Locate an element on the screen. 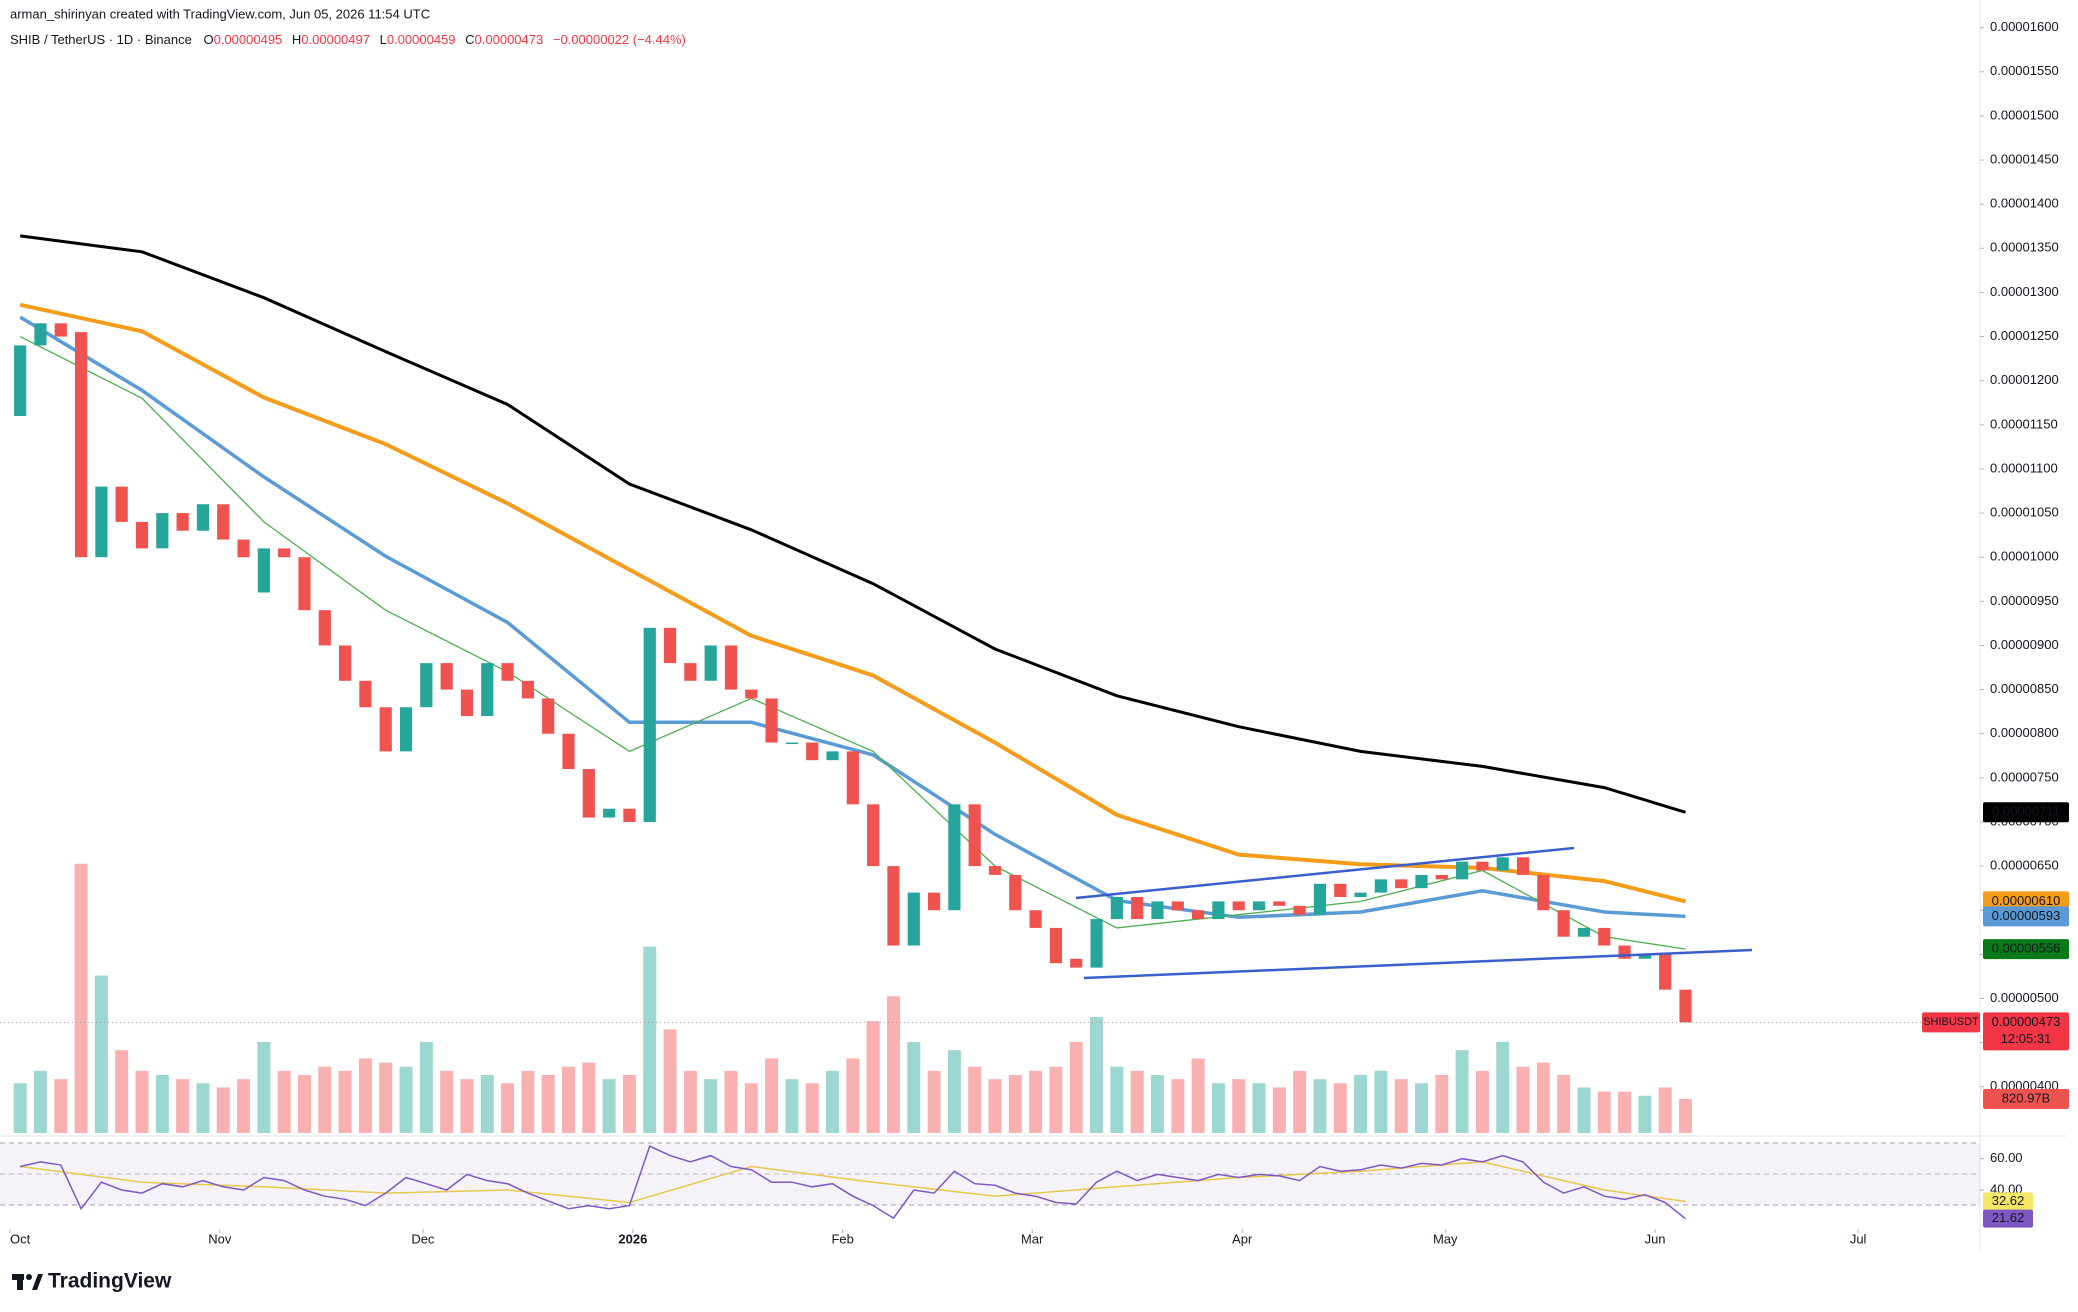 The image size is (2078, 1312). y-tick-label: 0.00001250 is located at coordinates (2024, 335).